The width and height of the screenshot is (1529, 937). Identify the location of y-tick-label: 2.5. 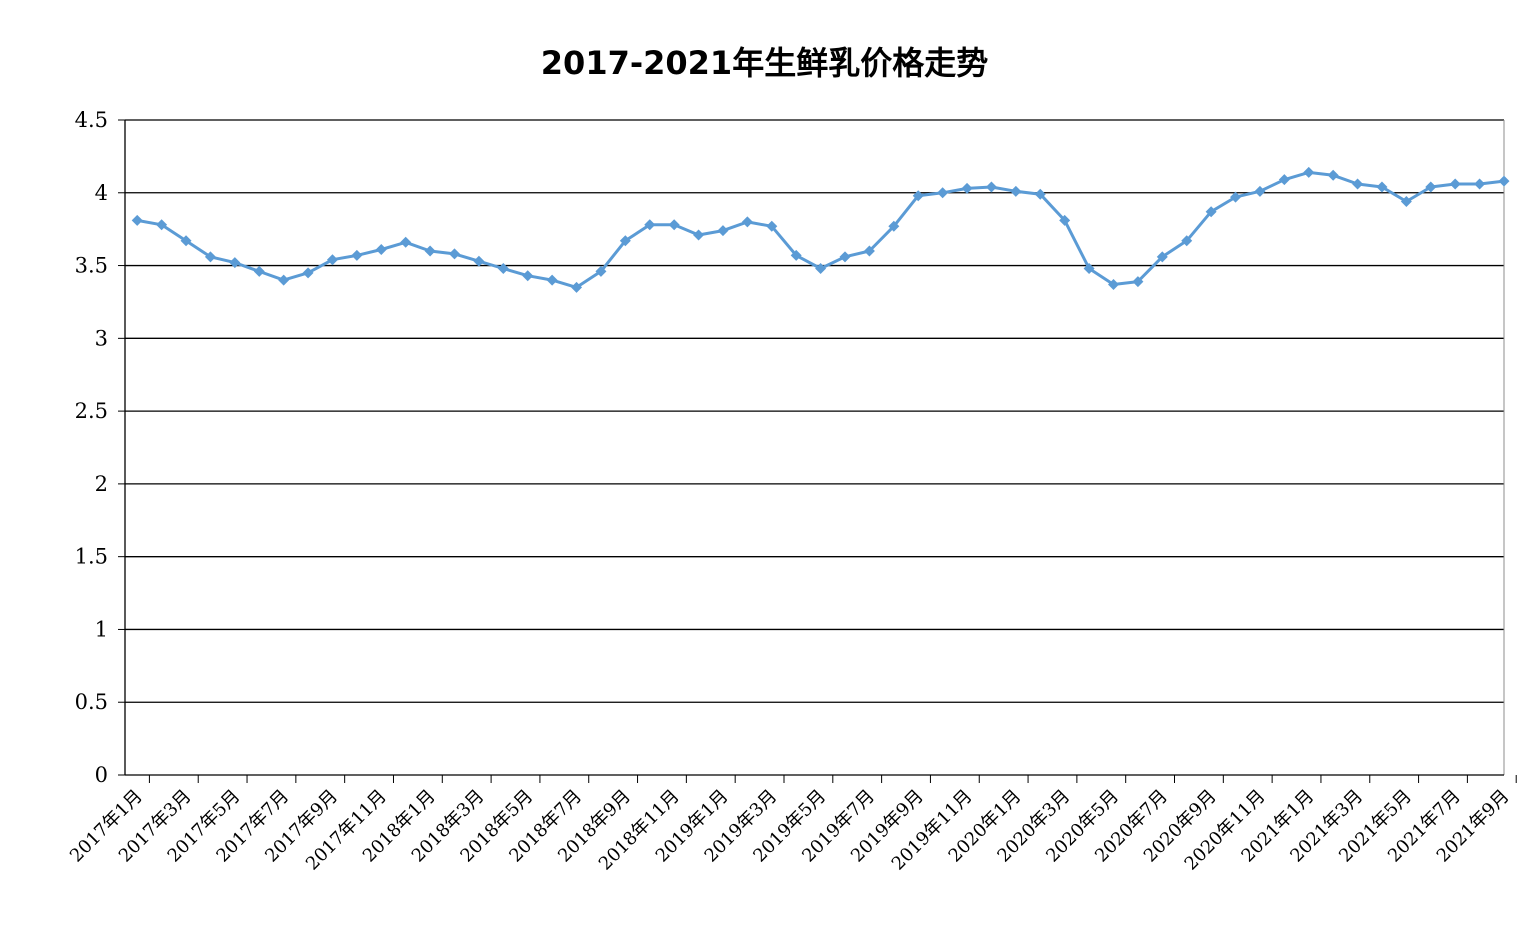
(91, 411).